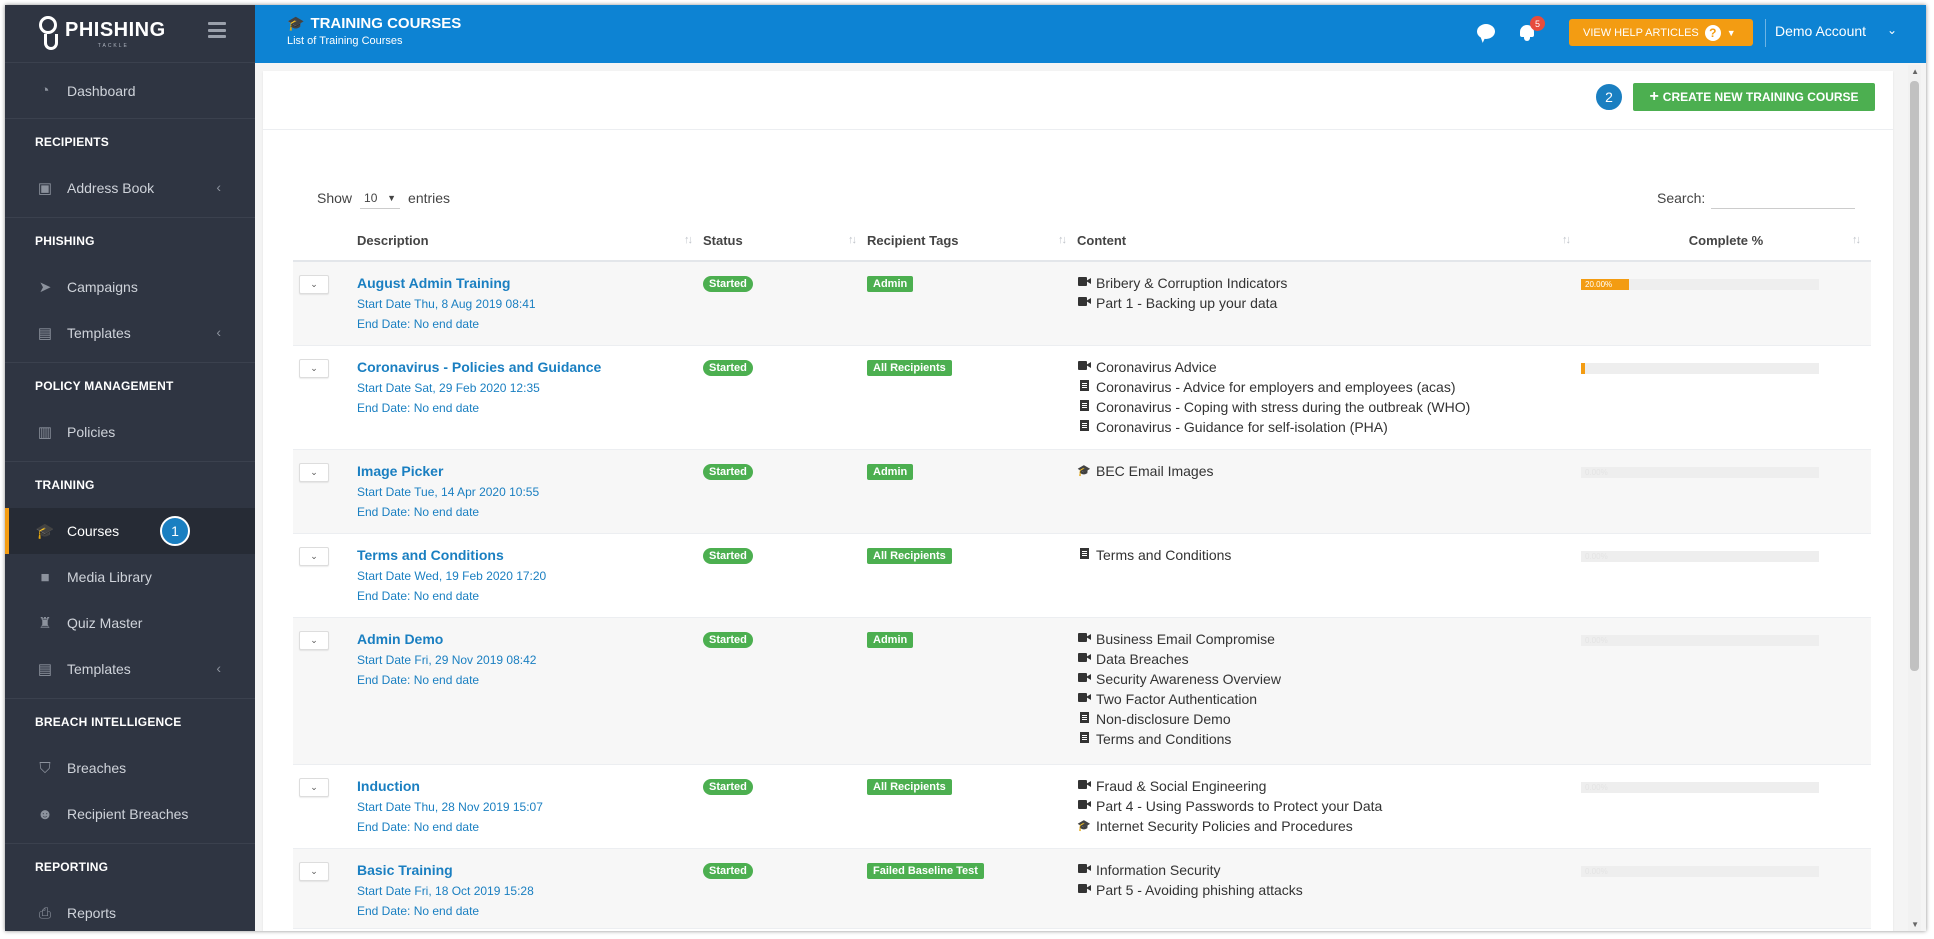 Image resolution: width=1934 pixels, height=939 pixels. What do you see at coordinates (1821, 31) in the screenshot?
I see `account-menu: Demo Account` at bounding box center [1821, 31].